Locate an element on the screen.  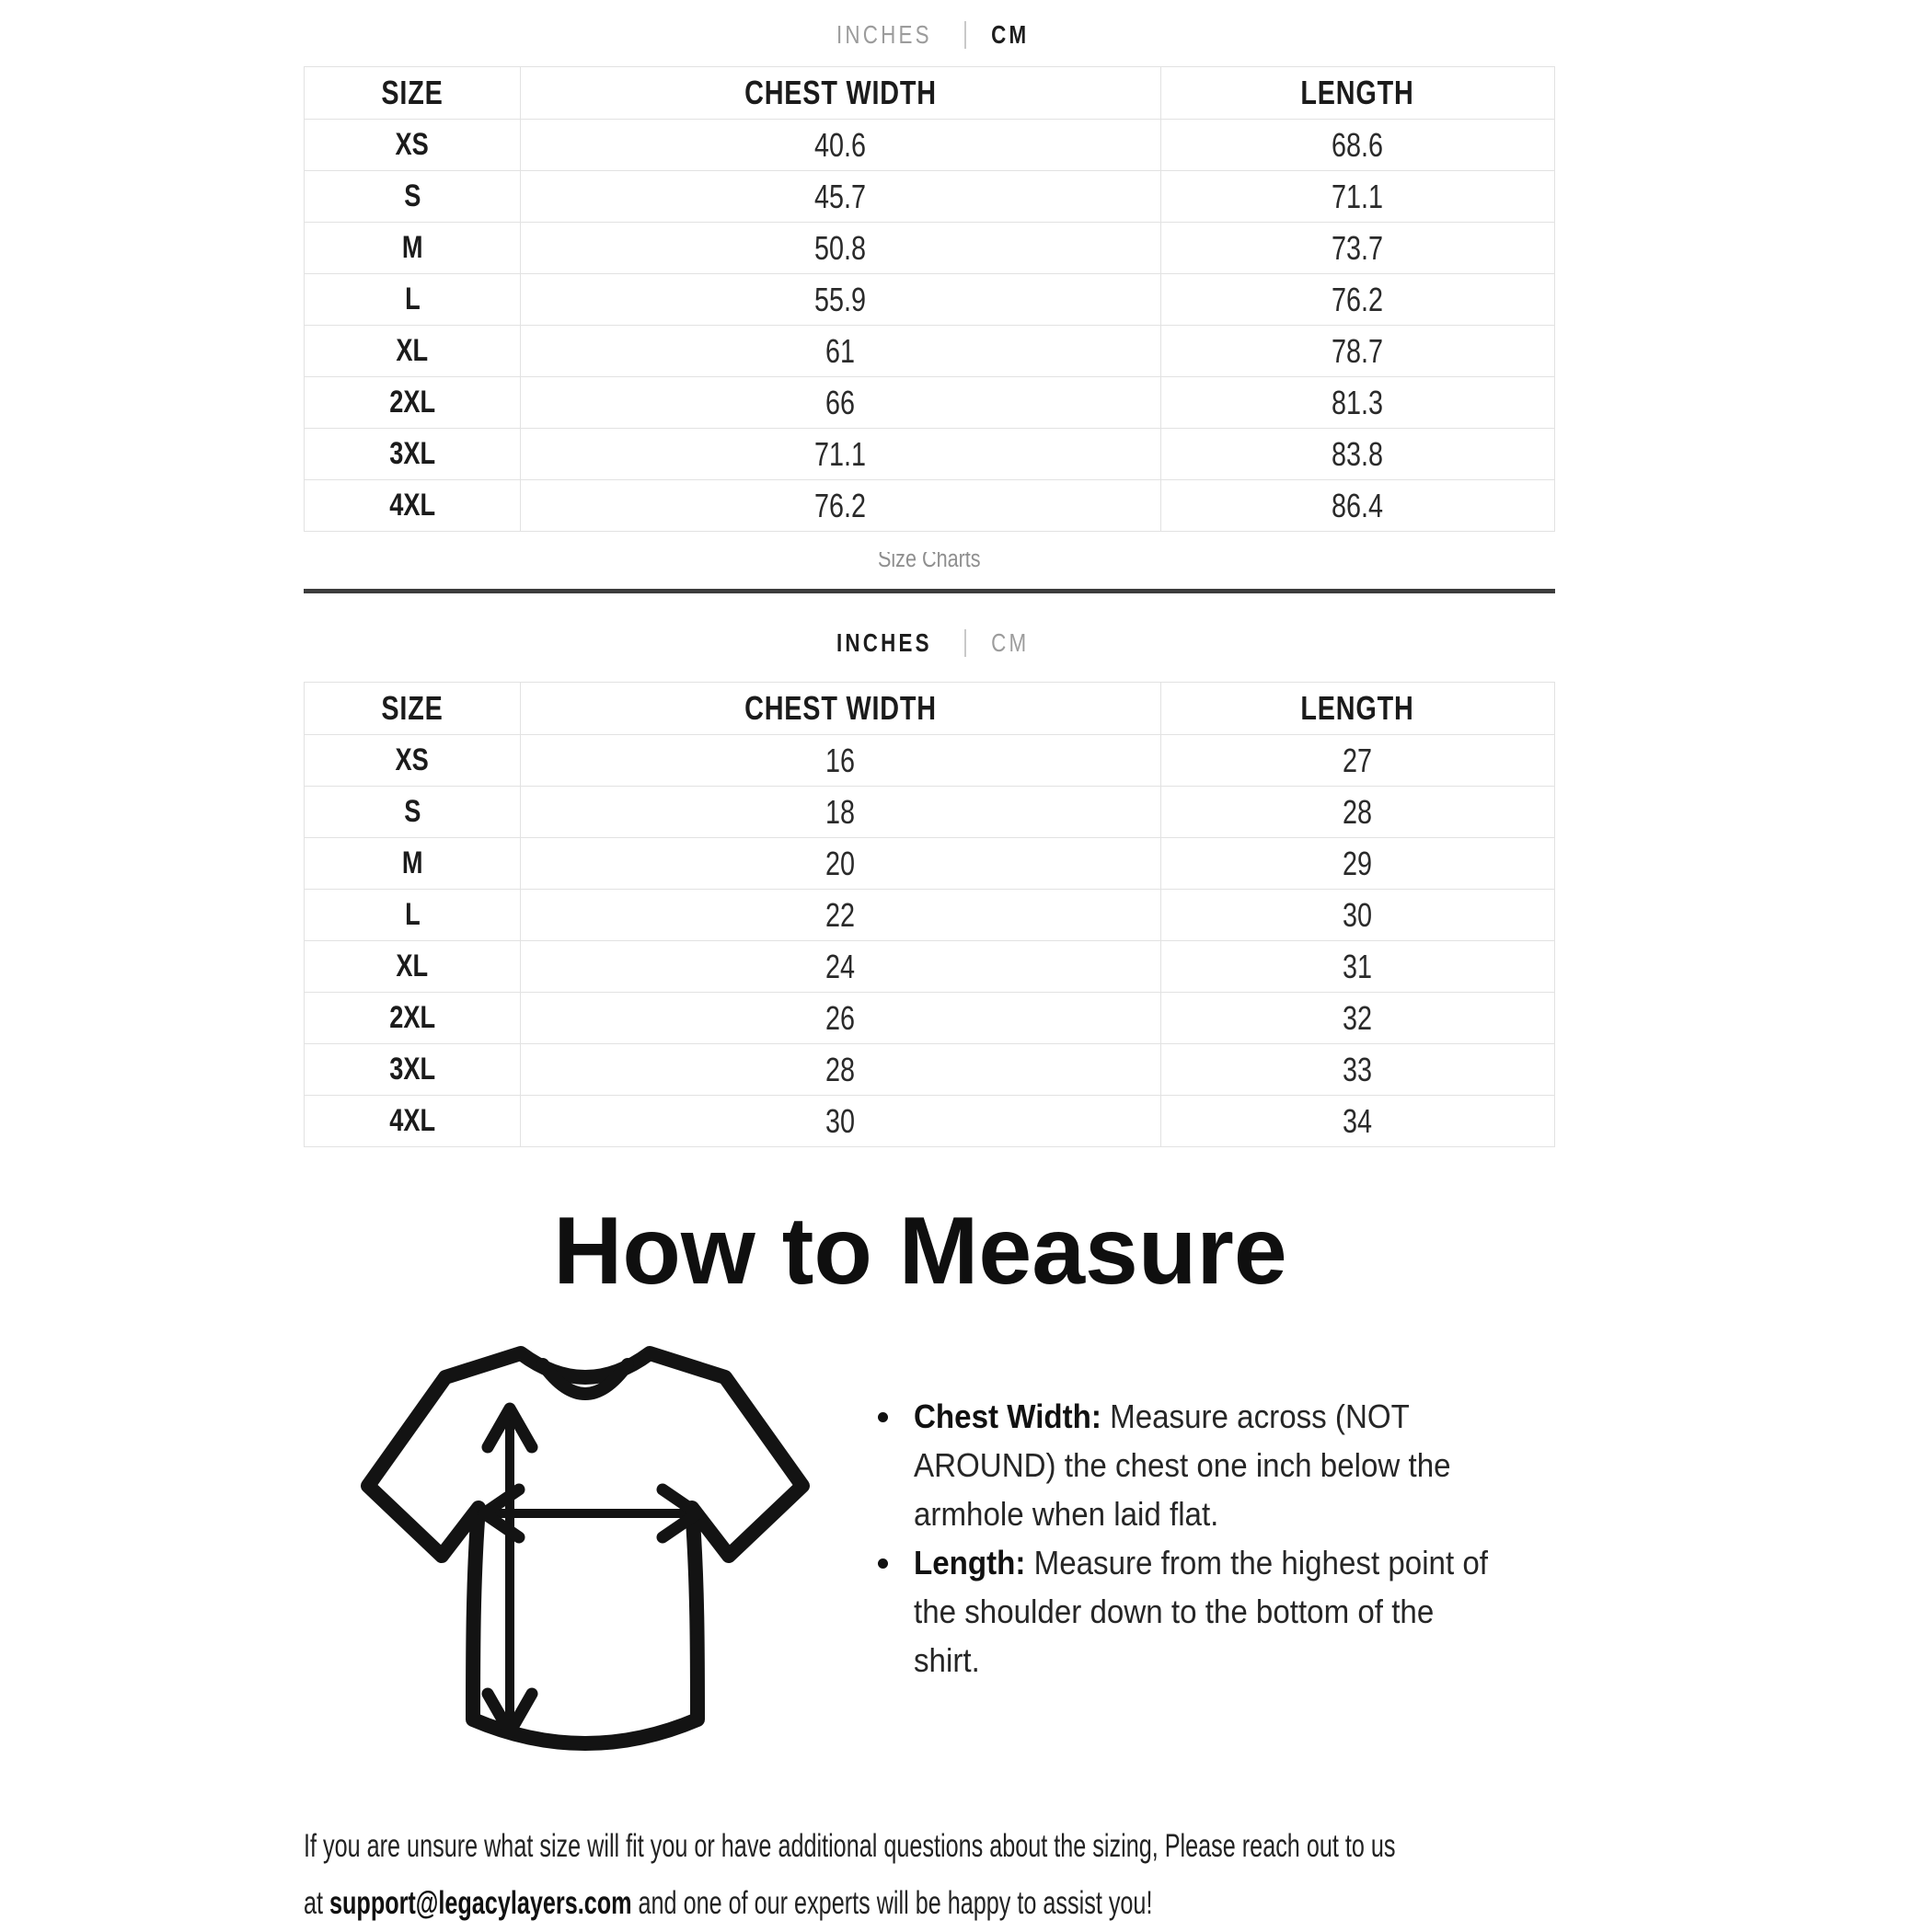
length-cell: 31 is located at coordinates (1358, 966).